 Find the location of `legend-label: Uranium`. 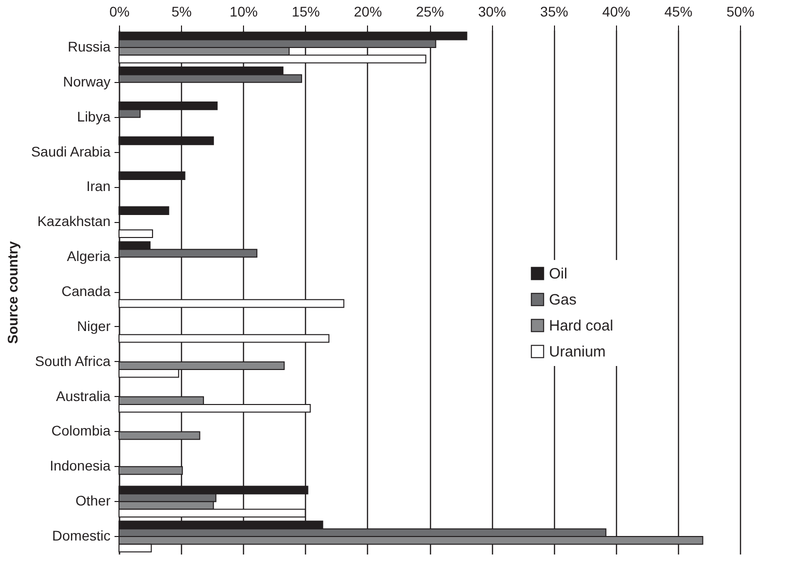

legend-label: Uranium is located at coordinates (577, 352).